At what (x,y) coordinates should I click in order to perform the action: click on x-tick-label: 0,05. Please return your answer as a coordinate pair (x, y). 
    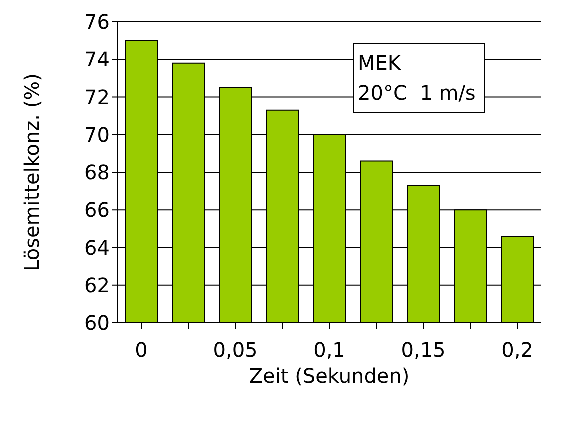
    Looking at the image, I should click on (235, 350).